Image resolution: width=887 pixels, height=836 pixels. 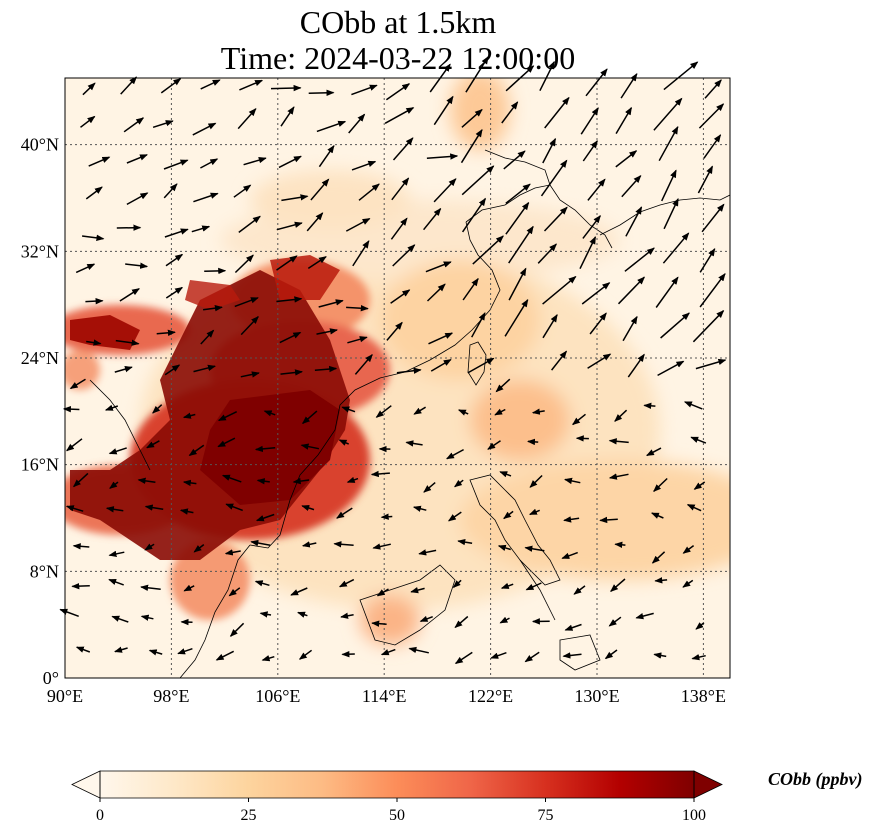 What do you see at coordinates (171, 696) in the screenshot?
I see `x-tick-label: 98°E` at bounding box center [171, 696].